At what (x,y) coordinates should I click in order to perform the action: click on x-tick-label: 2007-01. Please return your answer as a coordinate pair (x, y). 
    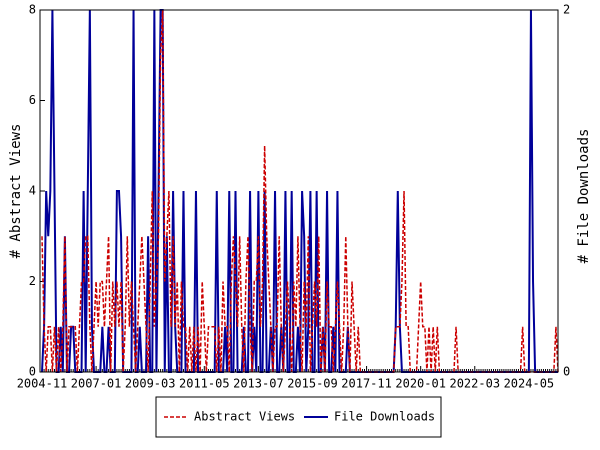
    Looking at the image, I should click on (96, 384).